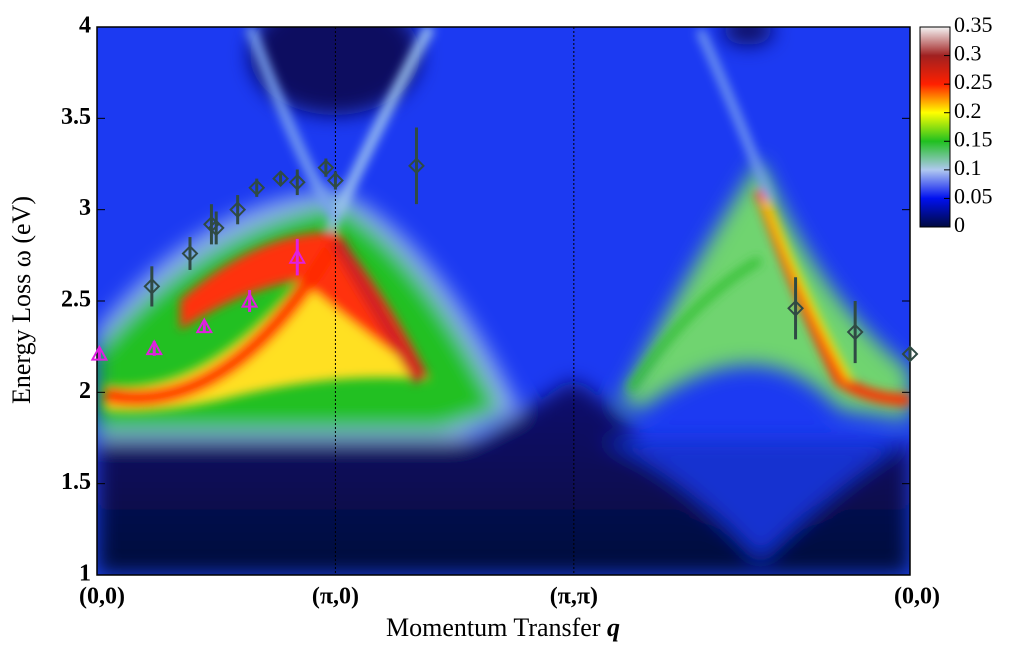 Image resolution: width=1024 pixels, height=646 pixels. I want to click on y-tick-label: 1.5, so click(76, 482).